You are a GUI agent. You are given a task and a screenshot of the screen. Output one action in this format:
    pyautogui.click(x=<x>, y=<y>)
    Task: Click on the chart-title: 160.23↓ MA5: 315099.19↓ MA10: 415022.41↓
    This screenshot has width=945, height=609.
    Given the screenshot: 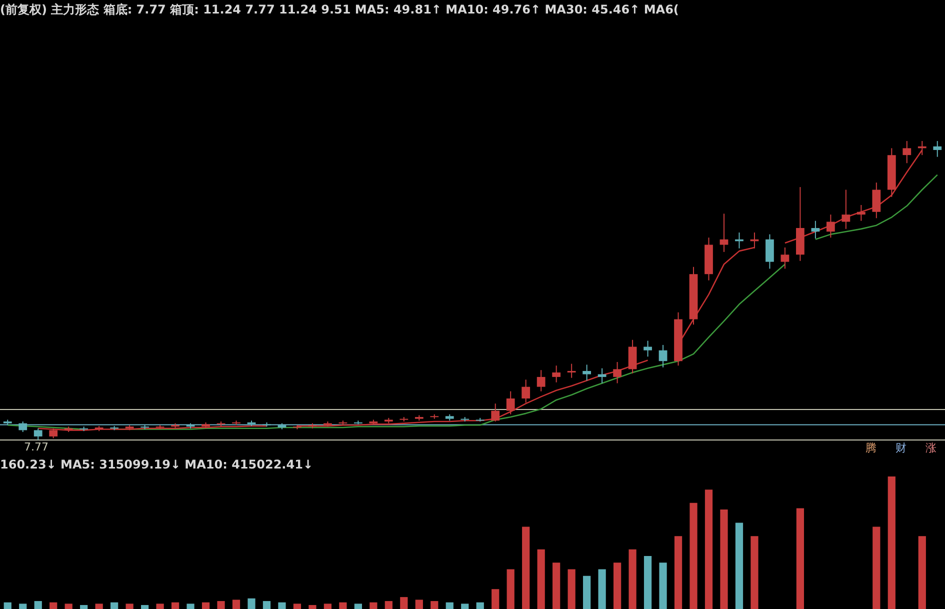 What is the action you would take?
    pyautogui.click(x=156, y=464)
    